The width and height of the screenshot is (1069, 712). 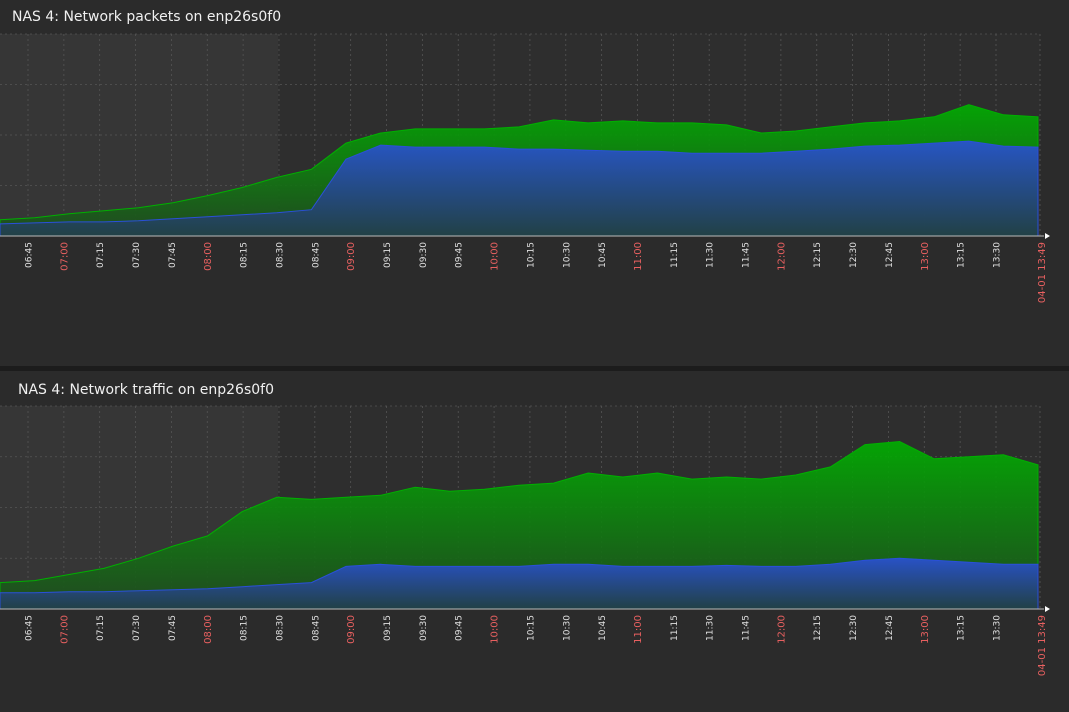 I want to click on chart-title: NAS 4: Network traffic on enp26s0f0, so click(x=146, y=390).